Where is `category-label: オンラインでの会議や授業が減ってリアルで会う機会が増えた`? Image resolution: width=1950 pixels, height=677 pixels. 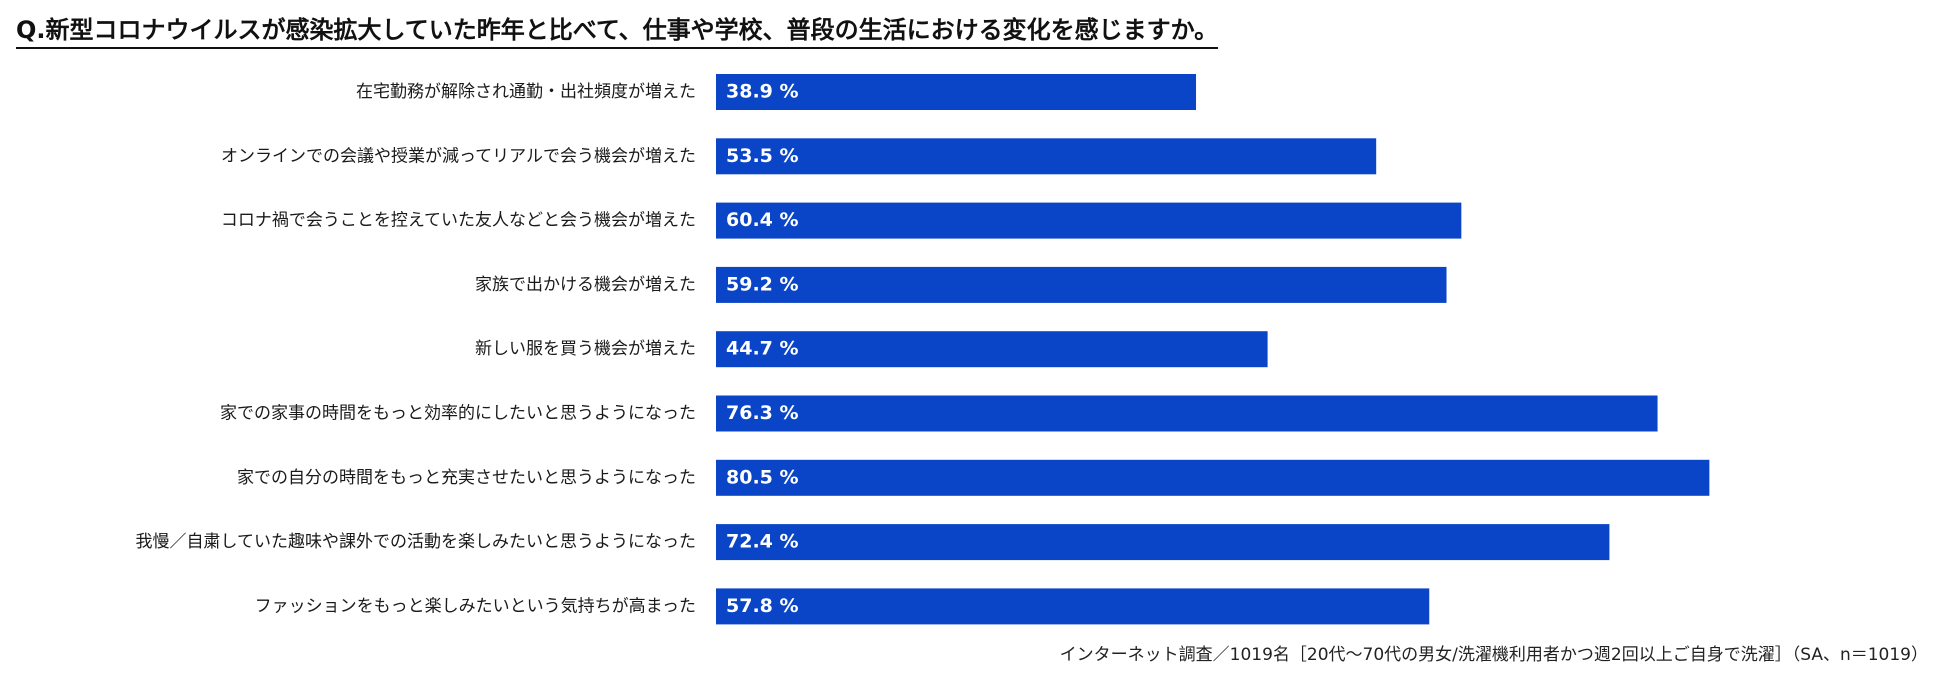
category-label: オンラインでの会議や授業が減ってリアルで会う機会が増えた is located at coordinates (458, 156).